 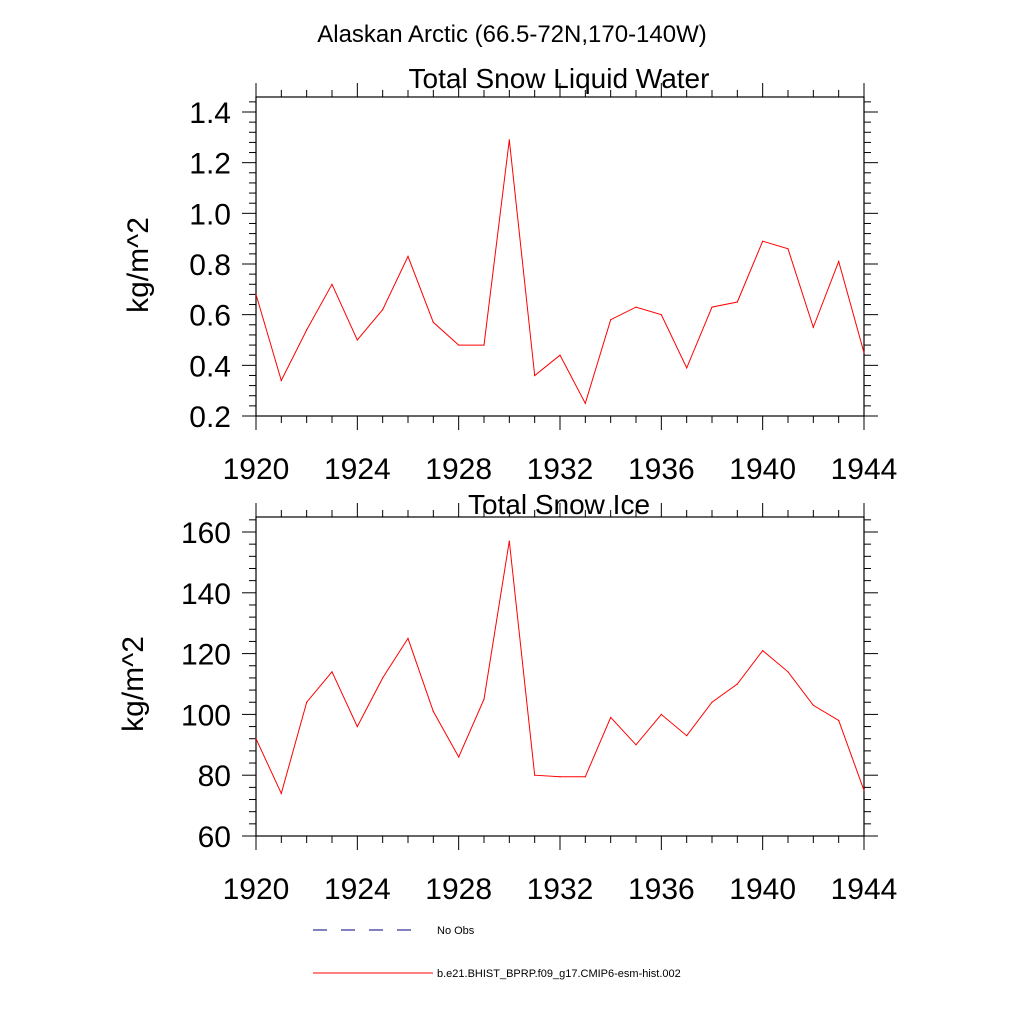 What do you see at coordinates (559, 78) in the screenshot?
I see `panel-title: Total Snow Liquid Water` at bounding box center [559, 78].